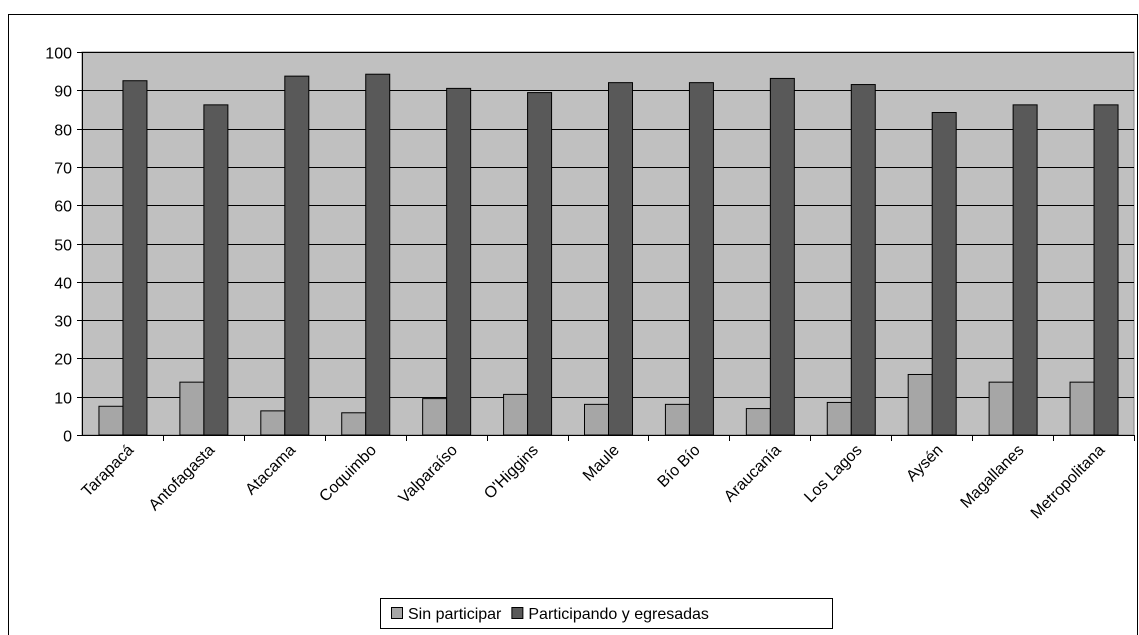 Image resolution: width=1139 pixels, height=635 pixels. What do you see at coordinates (63, 399) in the screenshot?
I see `y-tick-label: 10` at bounding box center [63, 399].